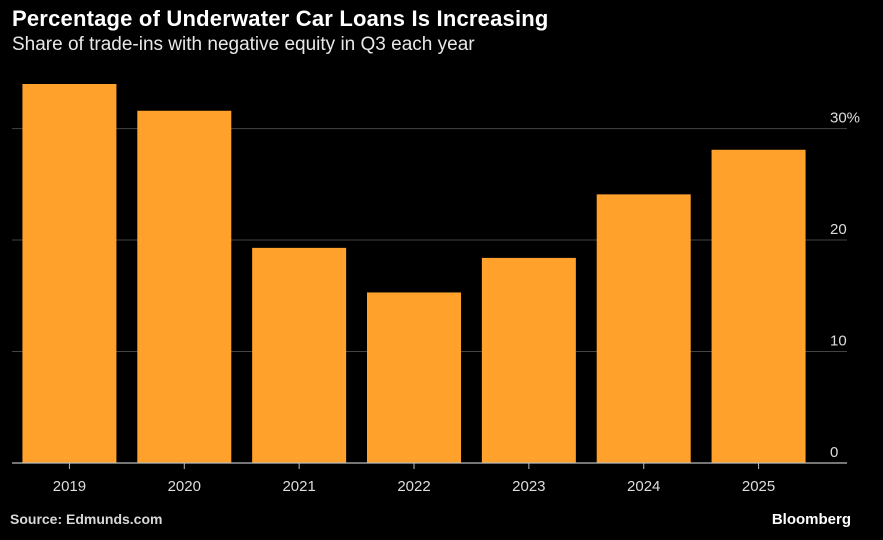  Describe the element at coordinates (758, 306) in the screenshot. I see `bar-2025` at that location.